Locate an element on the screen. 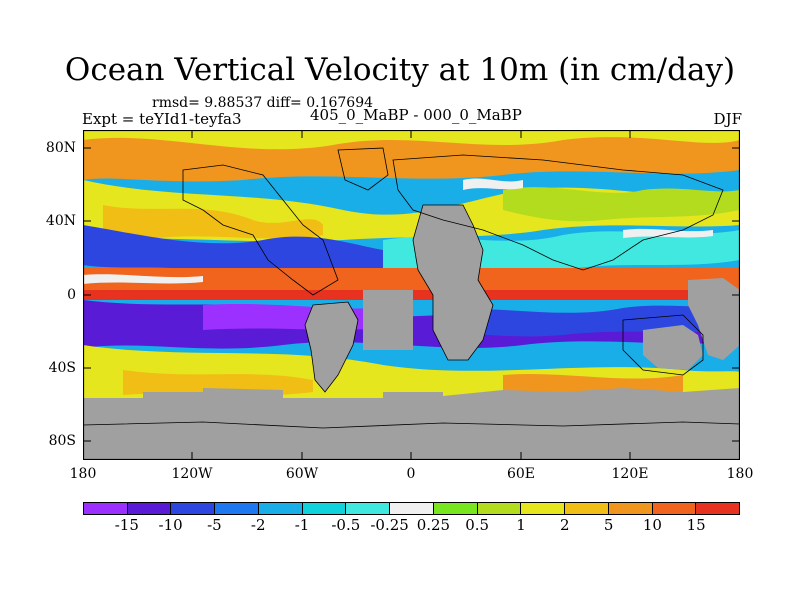 The height and width of the screenshot is (600, 800). experiment-label: Expt = teYId1-teyfa3 is located at coordinates (162, 119).